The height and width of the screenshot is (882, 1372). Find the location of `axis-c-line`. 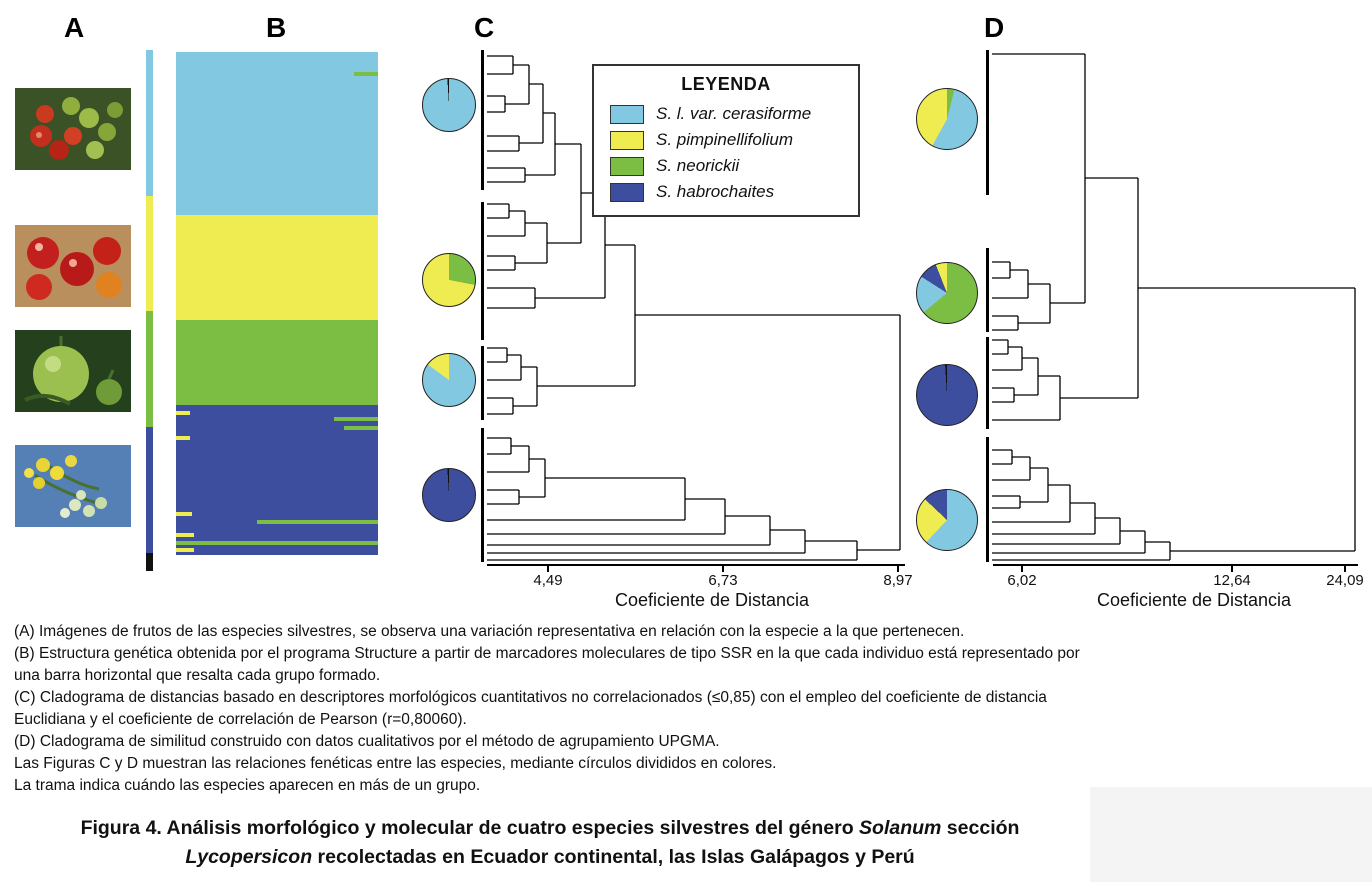

axis-c-line is located at coordinates (696, 565).